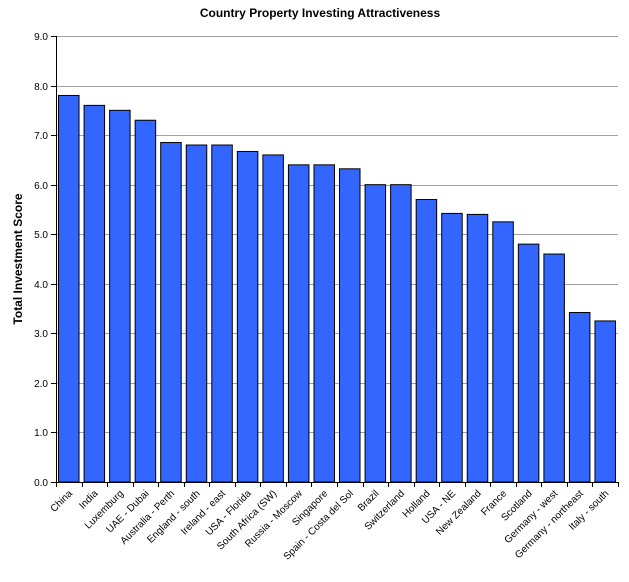  Describe the element at coordinates (41, 87) in the screenshot. I see `y-tick-label: 8.0` at that location.